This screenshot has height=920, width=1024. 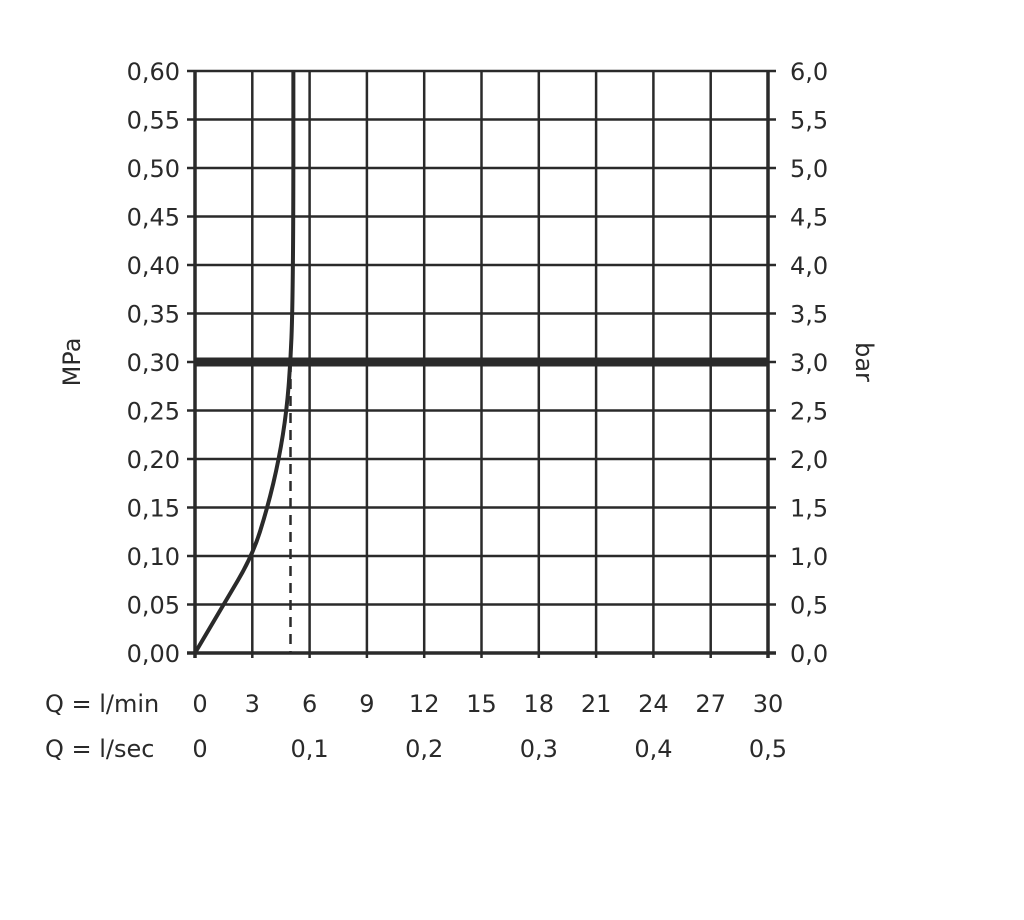 I want to click on y2-tick-label: 1,0, so click(x=809, y=557).